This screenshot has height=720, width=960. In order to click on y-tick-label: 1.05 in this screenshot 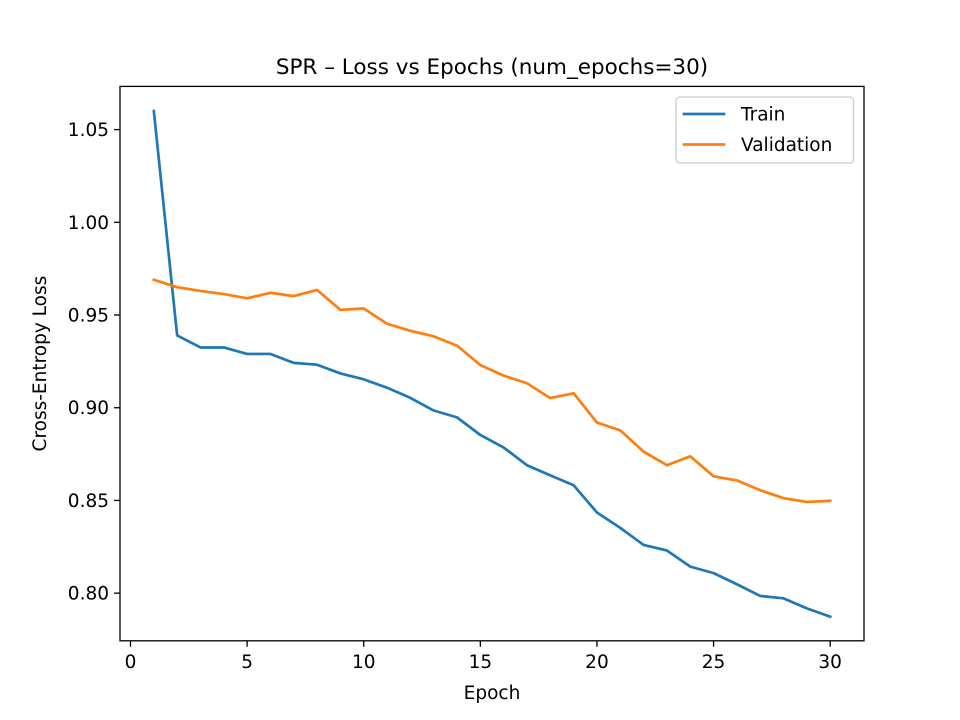, I will do `click(88, 130)`.